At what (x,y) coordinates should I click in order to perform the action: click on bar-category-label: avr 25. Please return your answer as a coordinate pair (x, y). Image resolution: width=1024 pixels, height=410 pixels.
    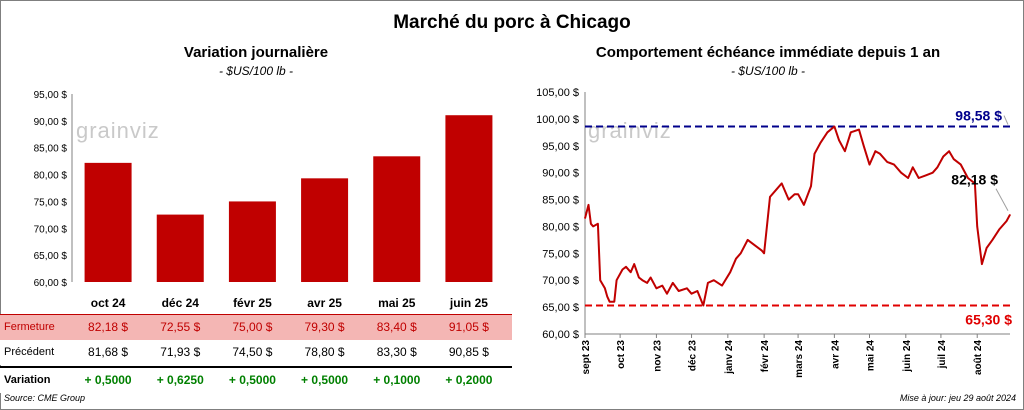
    Looking at the image, I should click on (324, 303).